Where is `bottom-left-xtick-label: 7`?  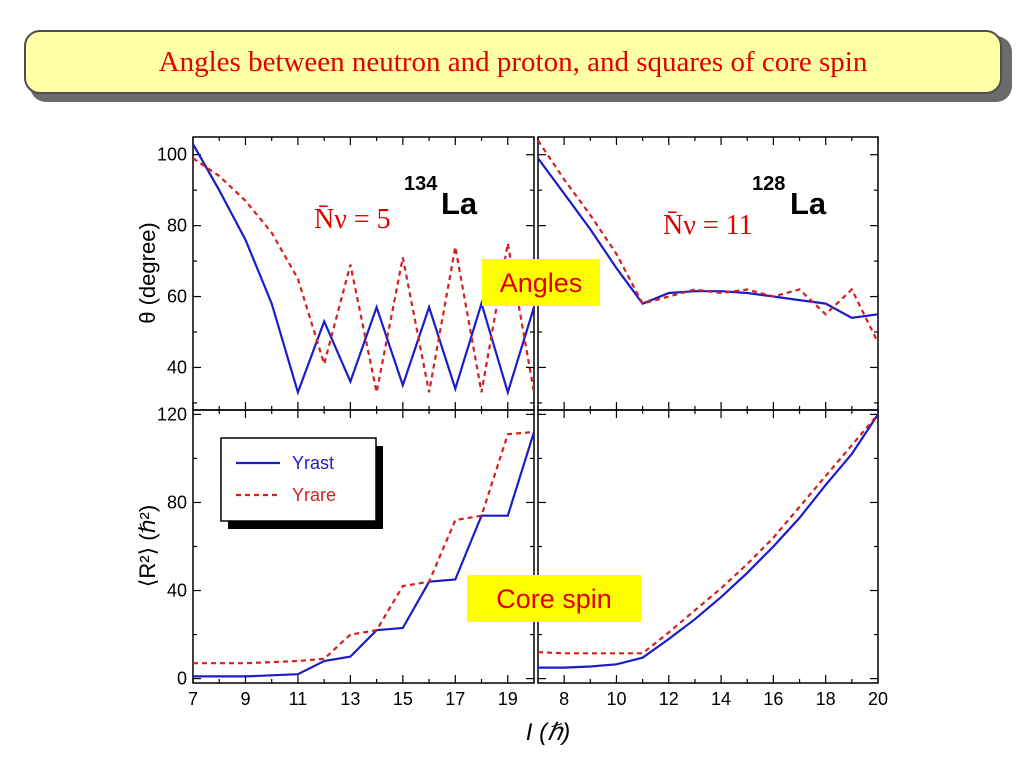 bottom-left-xtick-label: 7 is located at coordinates (193, 699).